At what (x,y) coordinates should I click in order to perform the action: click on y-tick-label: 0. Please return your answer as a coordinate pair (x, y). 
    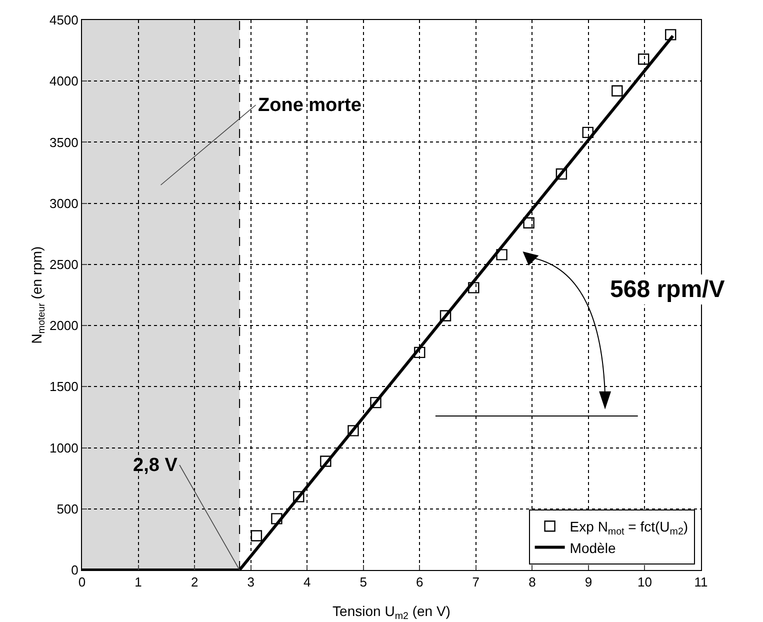
    Looking at the image, I should click on (74, 570).